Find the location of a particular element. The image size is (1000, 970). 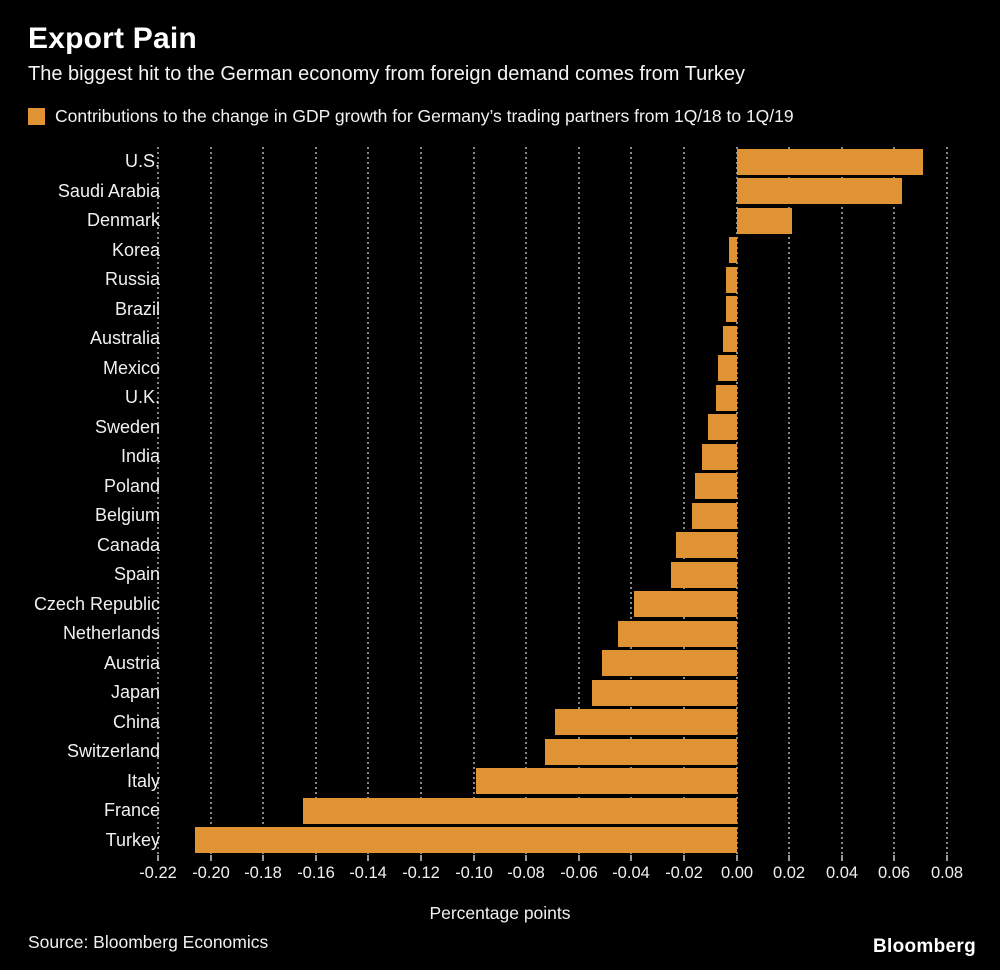

country-label: Turkey is located at coordinates (132, 839).